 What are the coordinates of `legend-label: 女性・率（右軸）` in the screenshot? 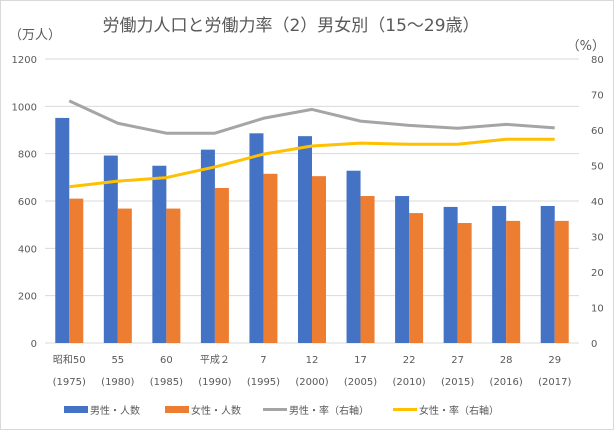 It's located at (459, 410).